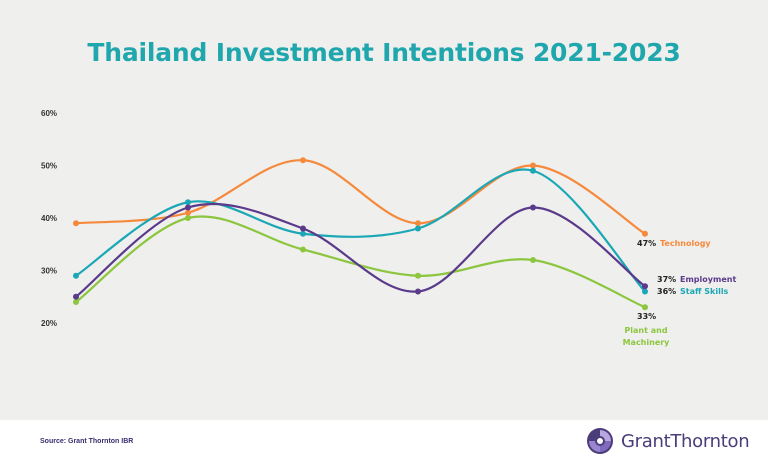 The height and width of the screenshot is (472, 768). Describe the element at coordinates (646, 243) in the screenshot. I see `end-label-technology: 47%` at that location.